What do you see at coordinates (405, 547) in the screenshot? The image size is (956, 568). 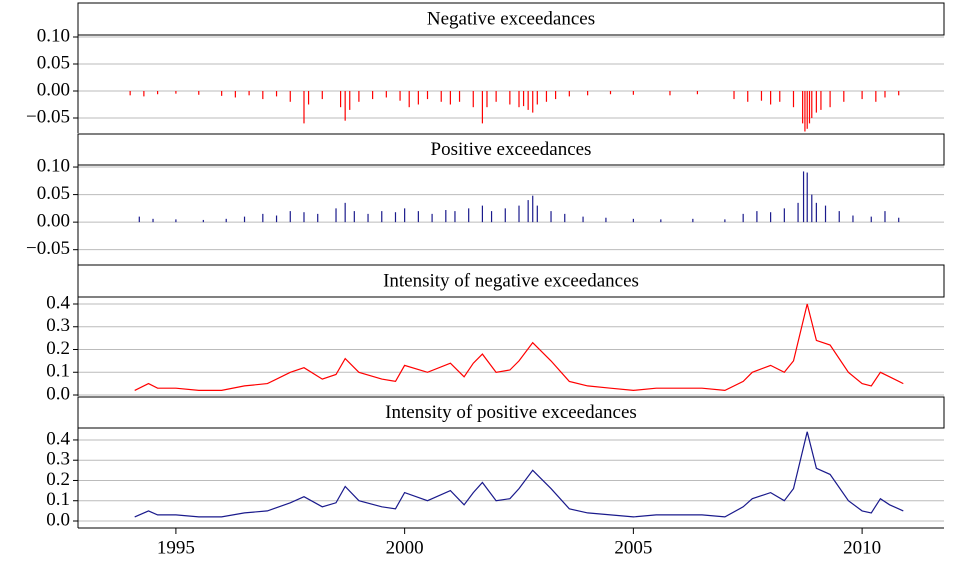 I see `x-tick-label: 2000` at bounding box center [405, 547].